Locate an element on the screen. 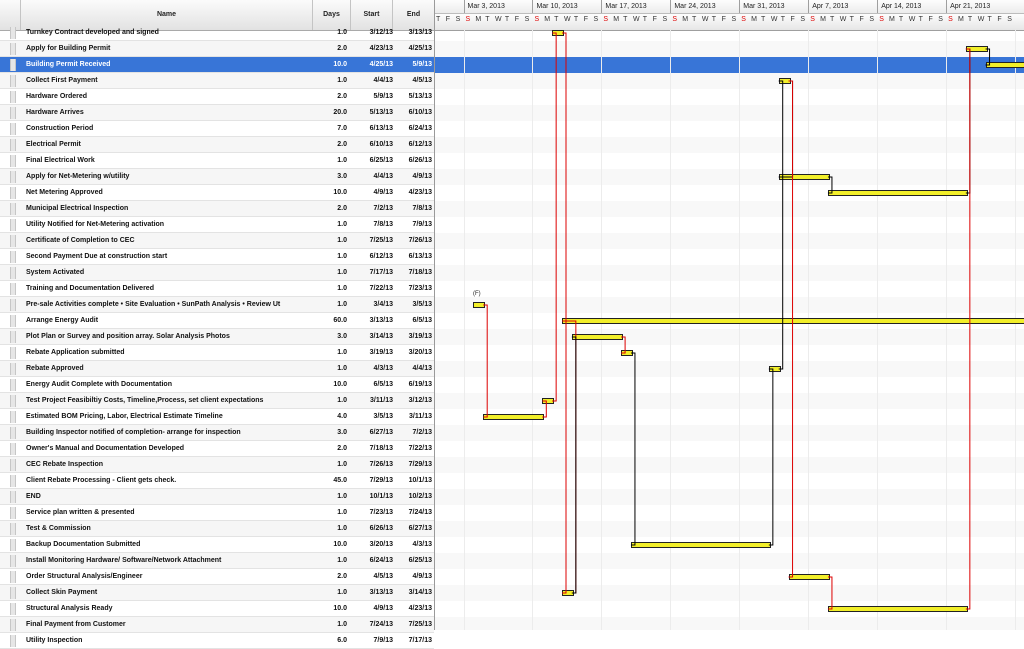  task-end: 6/25/13 is located at coordinates (420, 560).